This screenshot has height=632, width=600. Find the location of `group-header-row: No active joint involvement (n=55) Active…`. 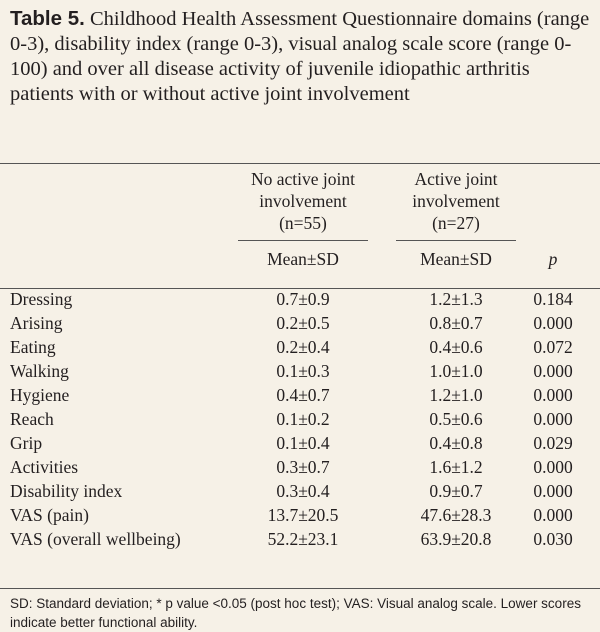

group-header-row: No active joint involvement (n=55) Active… is located at coordinates (300, 204).